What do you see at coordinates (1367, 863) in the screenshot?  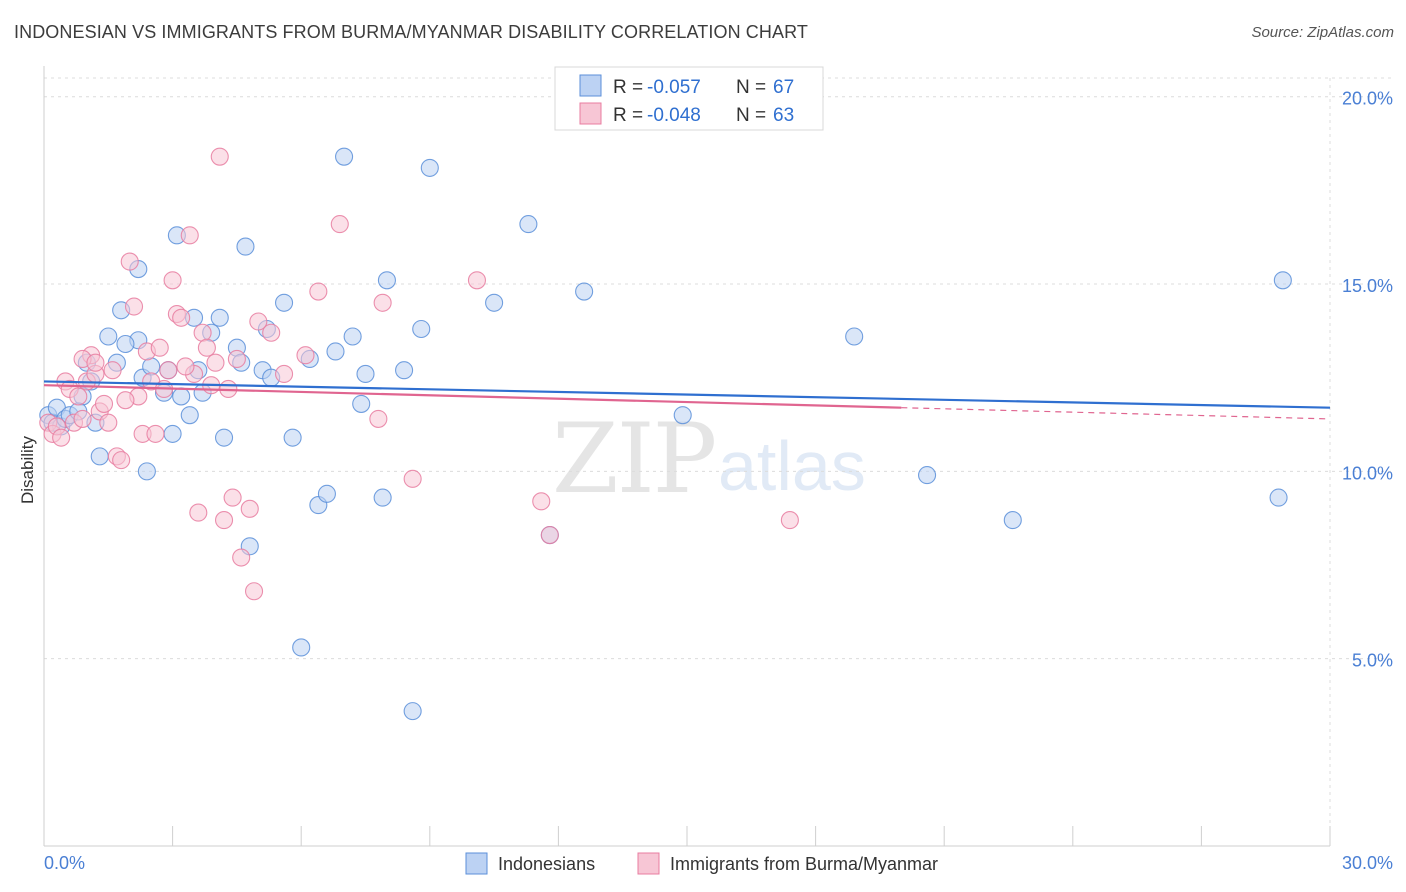 I see `x-tick-label: 30.0%` at bounding box center [1367, 863].